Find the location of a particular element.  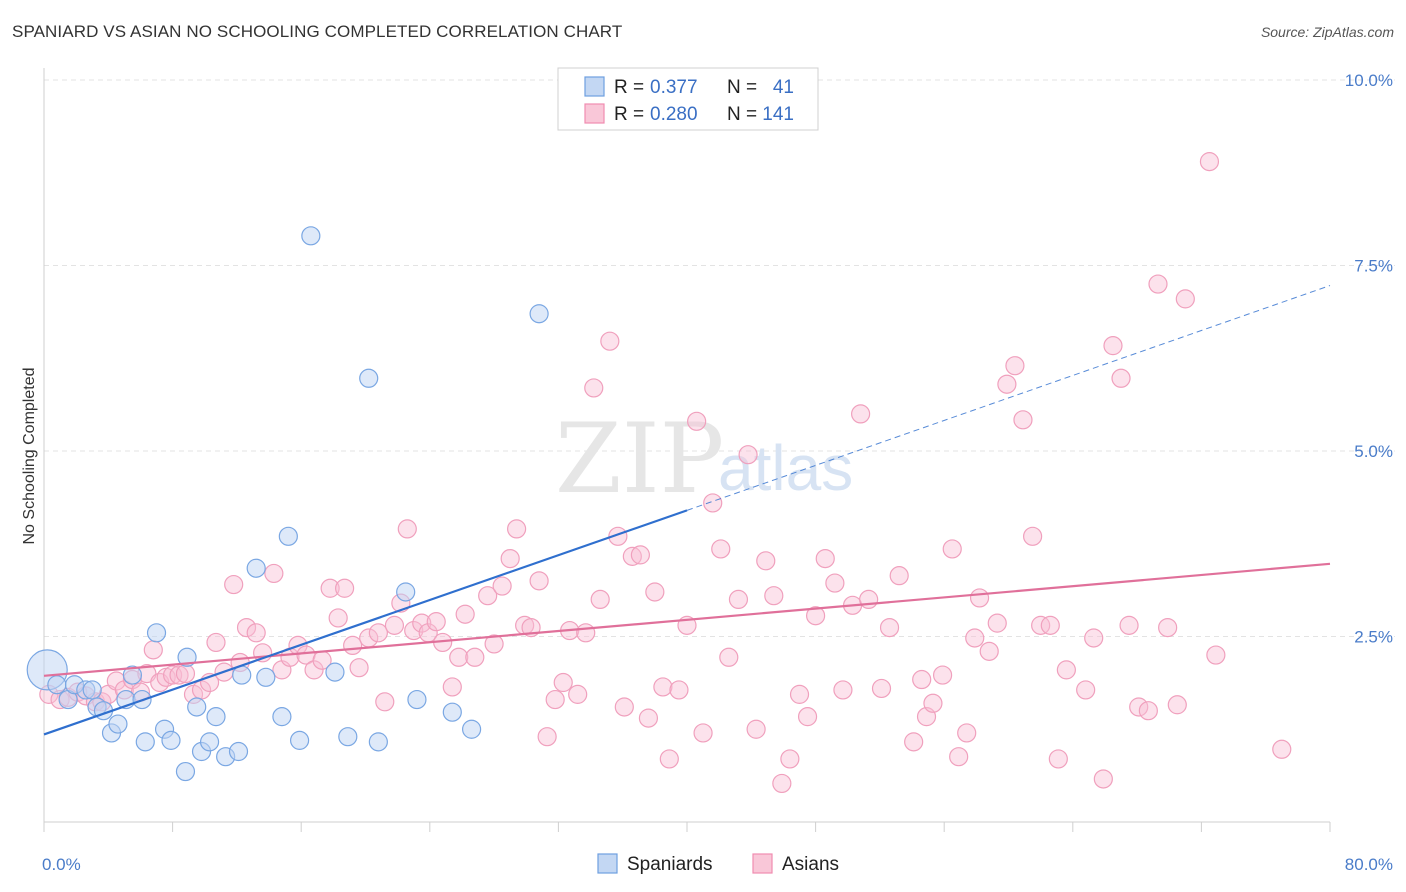

bottom-legend-spaniards: Spaniards is located at coordinates (670, 864).